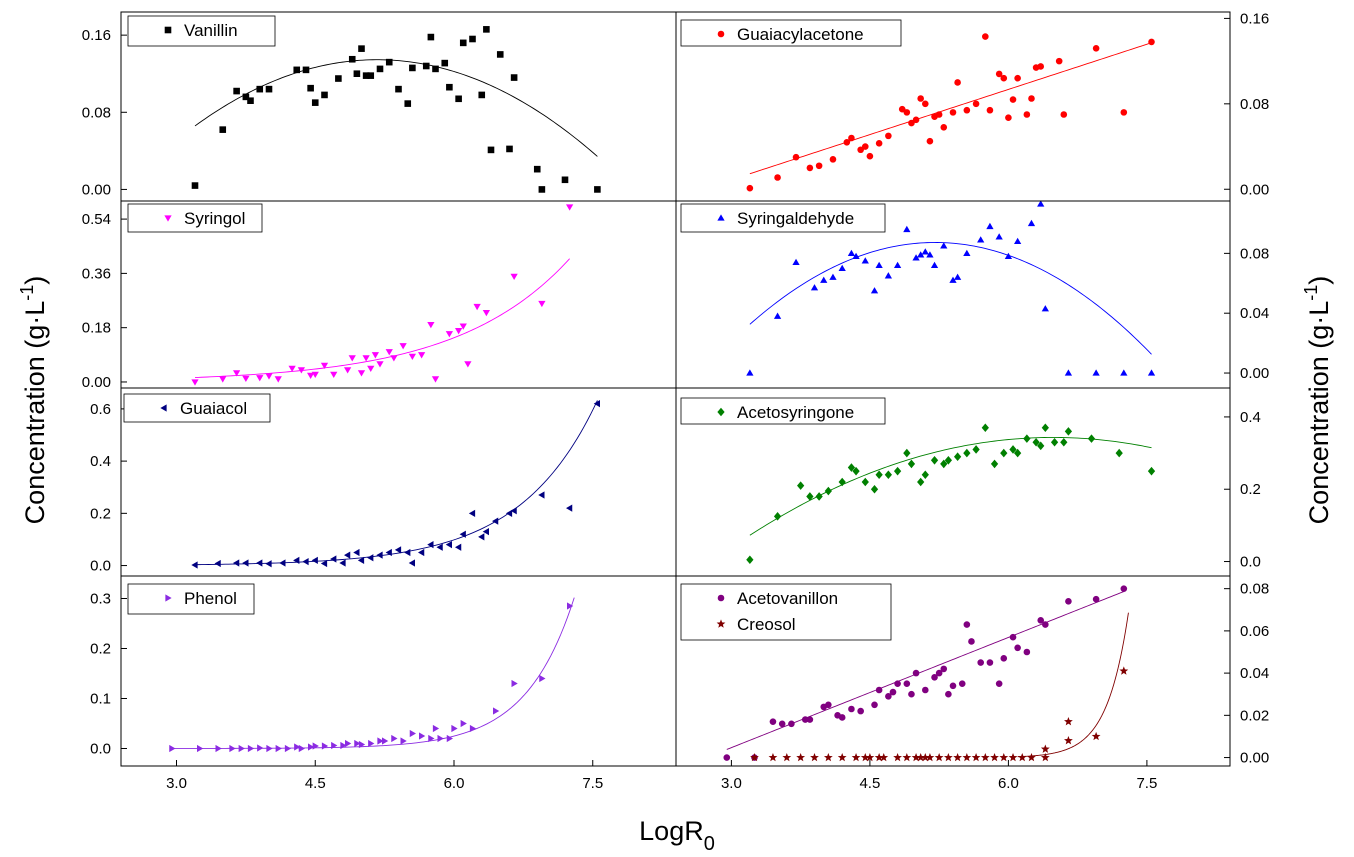  Describe the element at coordinates (96, 273) in the screenshot. I see `y-tick-label: 0.36` at that location.